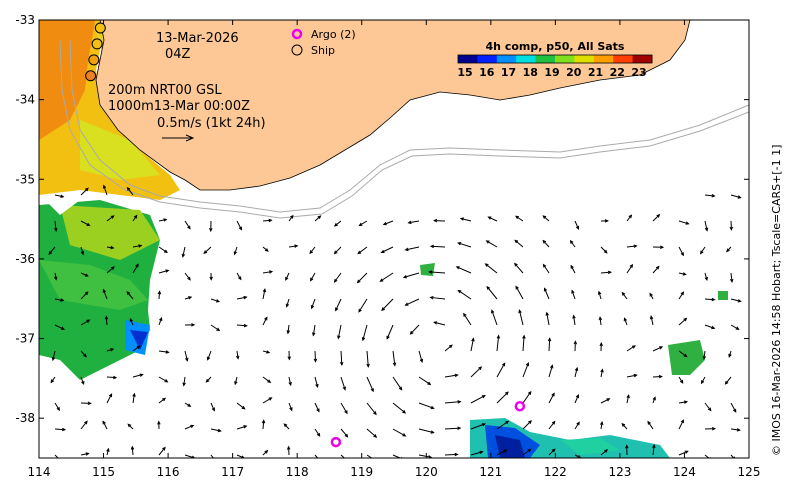  Describe the element at coordinates (487, 72) in the screenshot. I see `colorbar-tick-label: 16` at that location.